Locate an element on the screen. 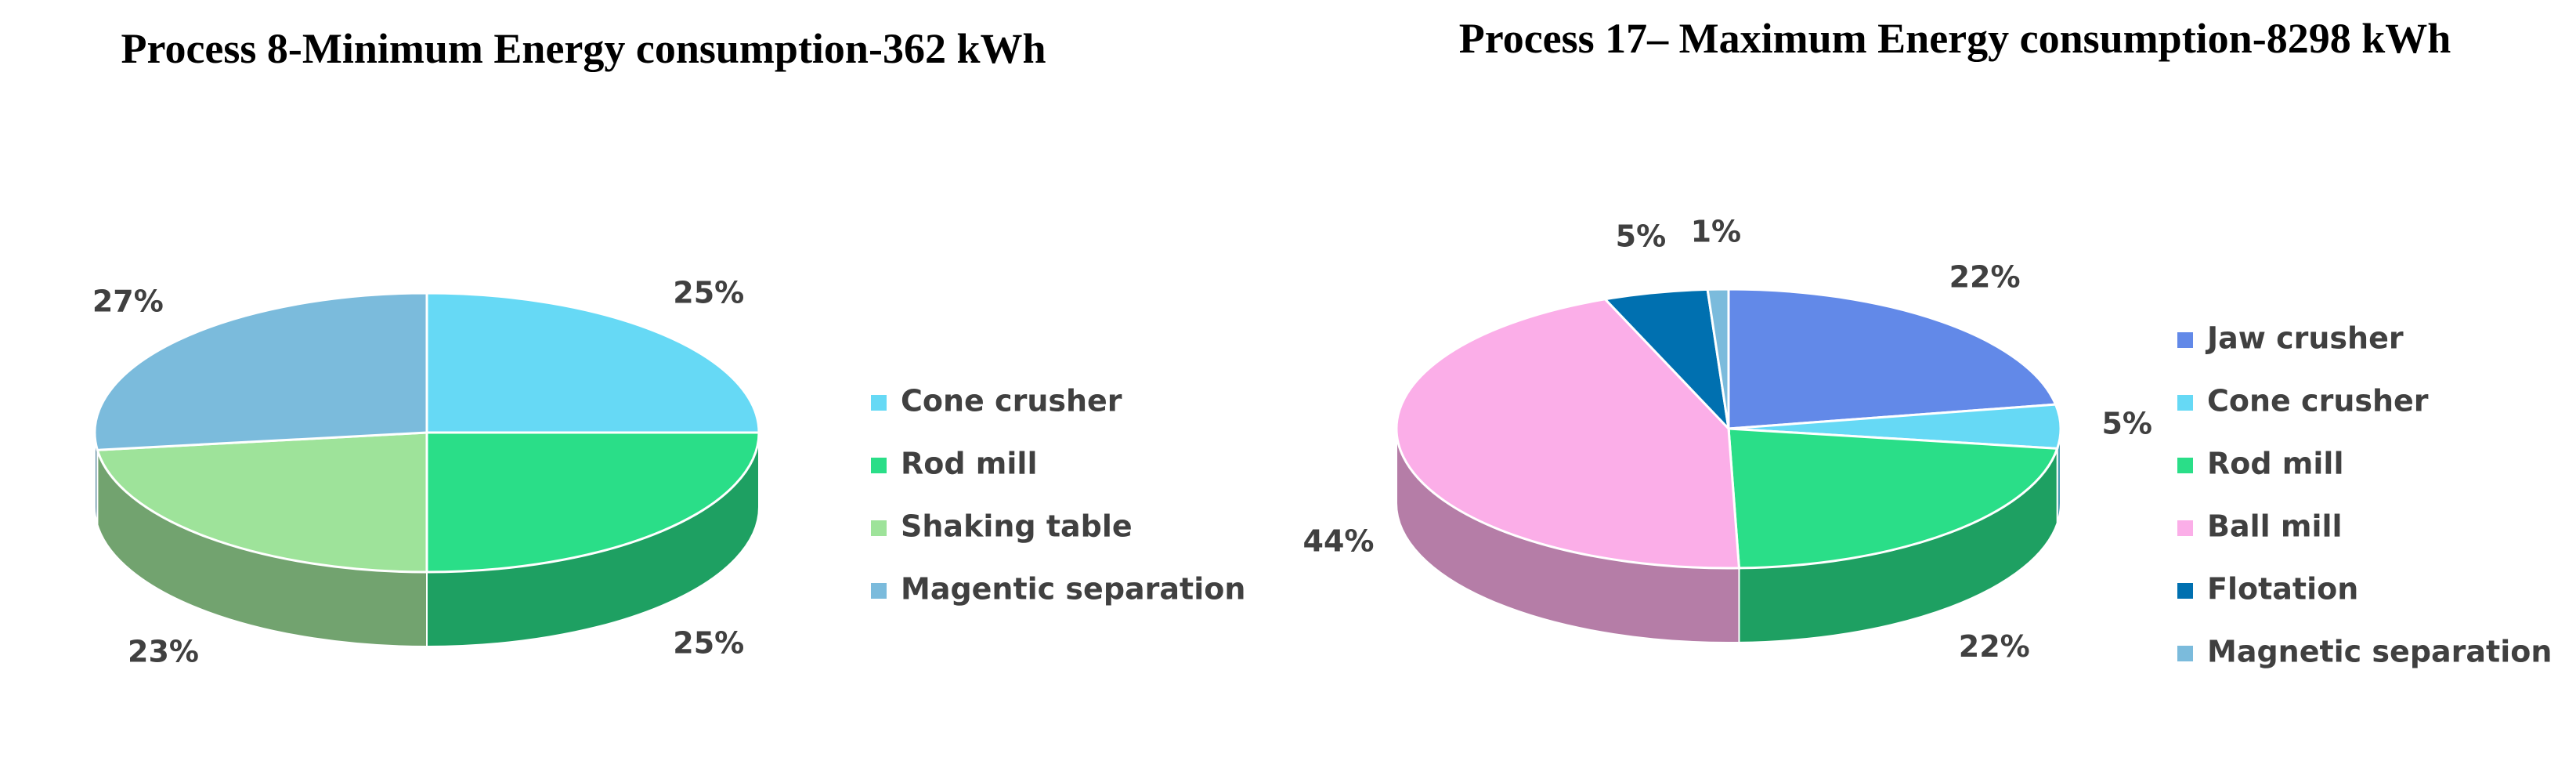 This screenshot has width=2576, height=757. legend-label: Flotation is located at coordinates (2282, 589).